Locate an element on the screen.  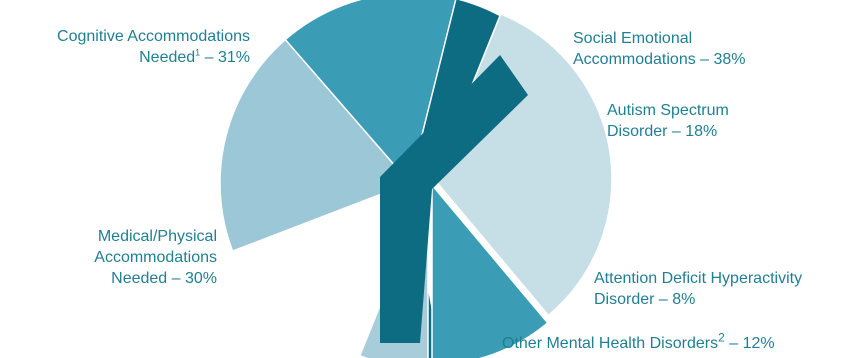
label-cognitive: Cognitive Accommodations Needed1 – 31% is located at coordinates (130, 47).